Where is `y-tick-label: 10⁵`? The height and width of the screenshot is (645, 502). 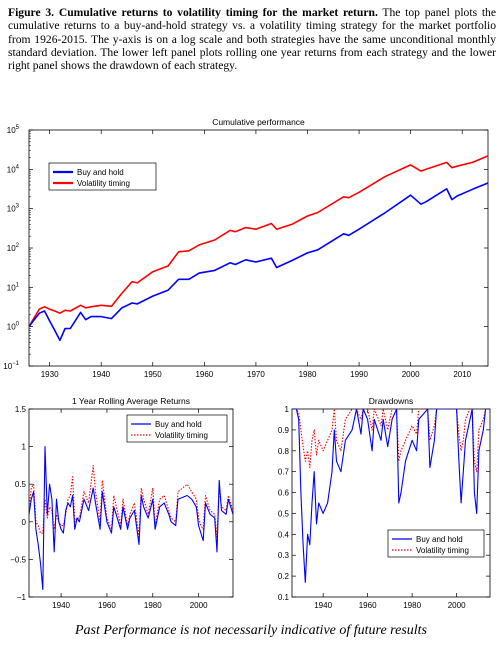
y-tick-label: 10⁵ is located at coordinates (13, 130).